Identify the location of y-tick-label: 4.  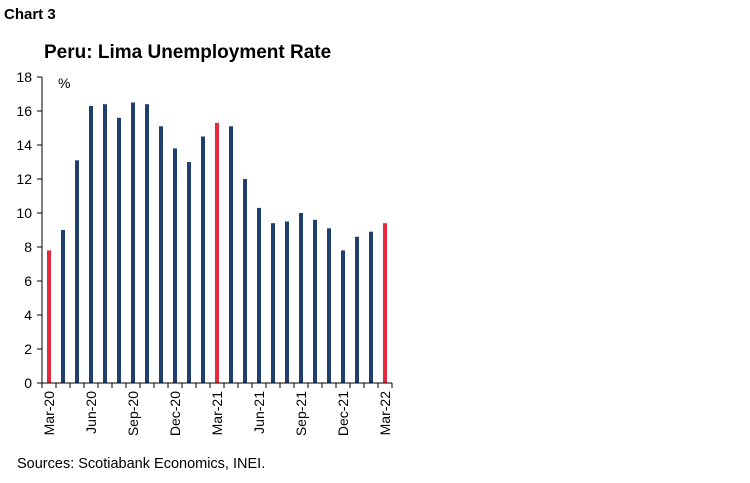
(28, 315).